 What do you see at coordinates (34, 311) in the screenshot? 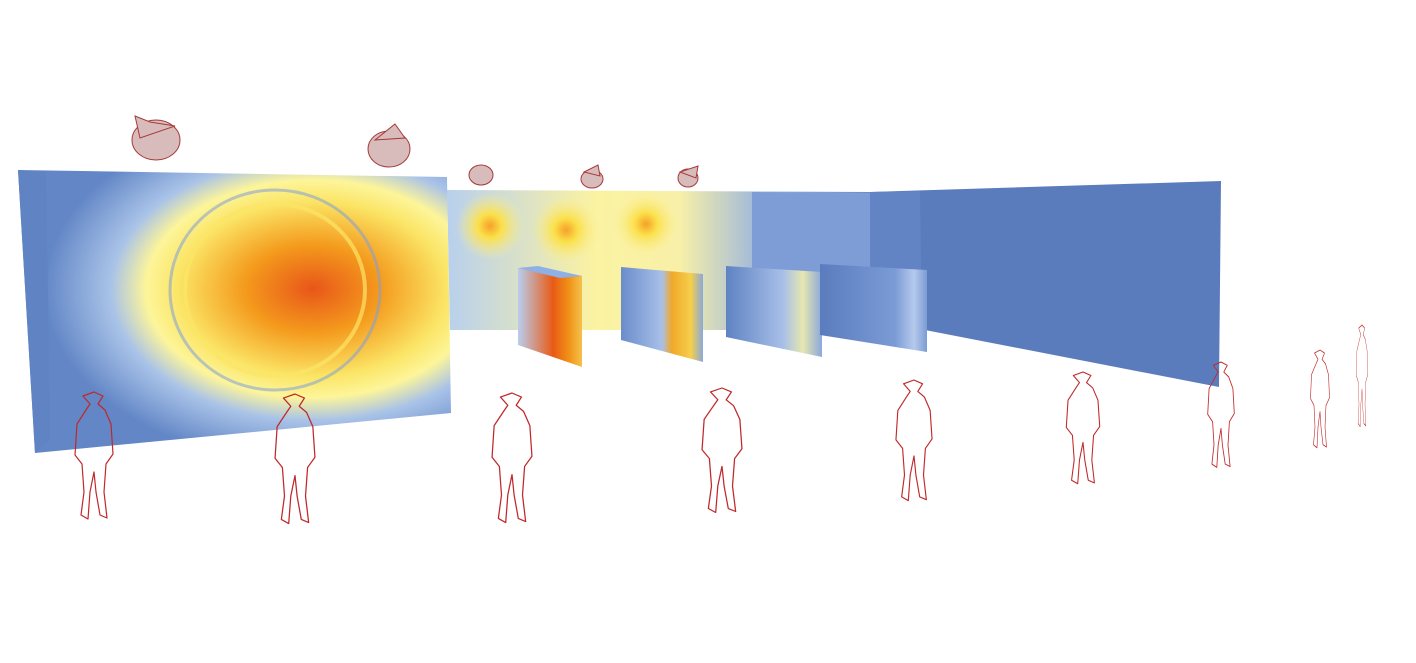
I see `wall-edge` at bounding box center [34, 311].